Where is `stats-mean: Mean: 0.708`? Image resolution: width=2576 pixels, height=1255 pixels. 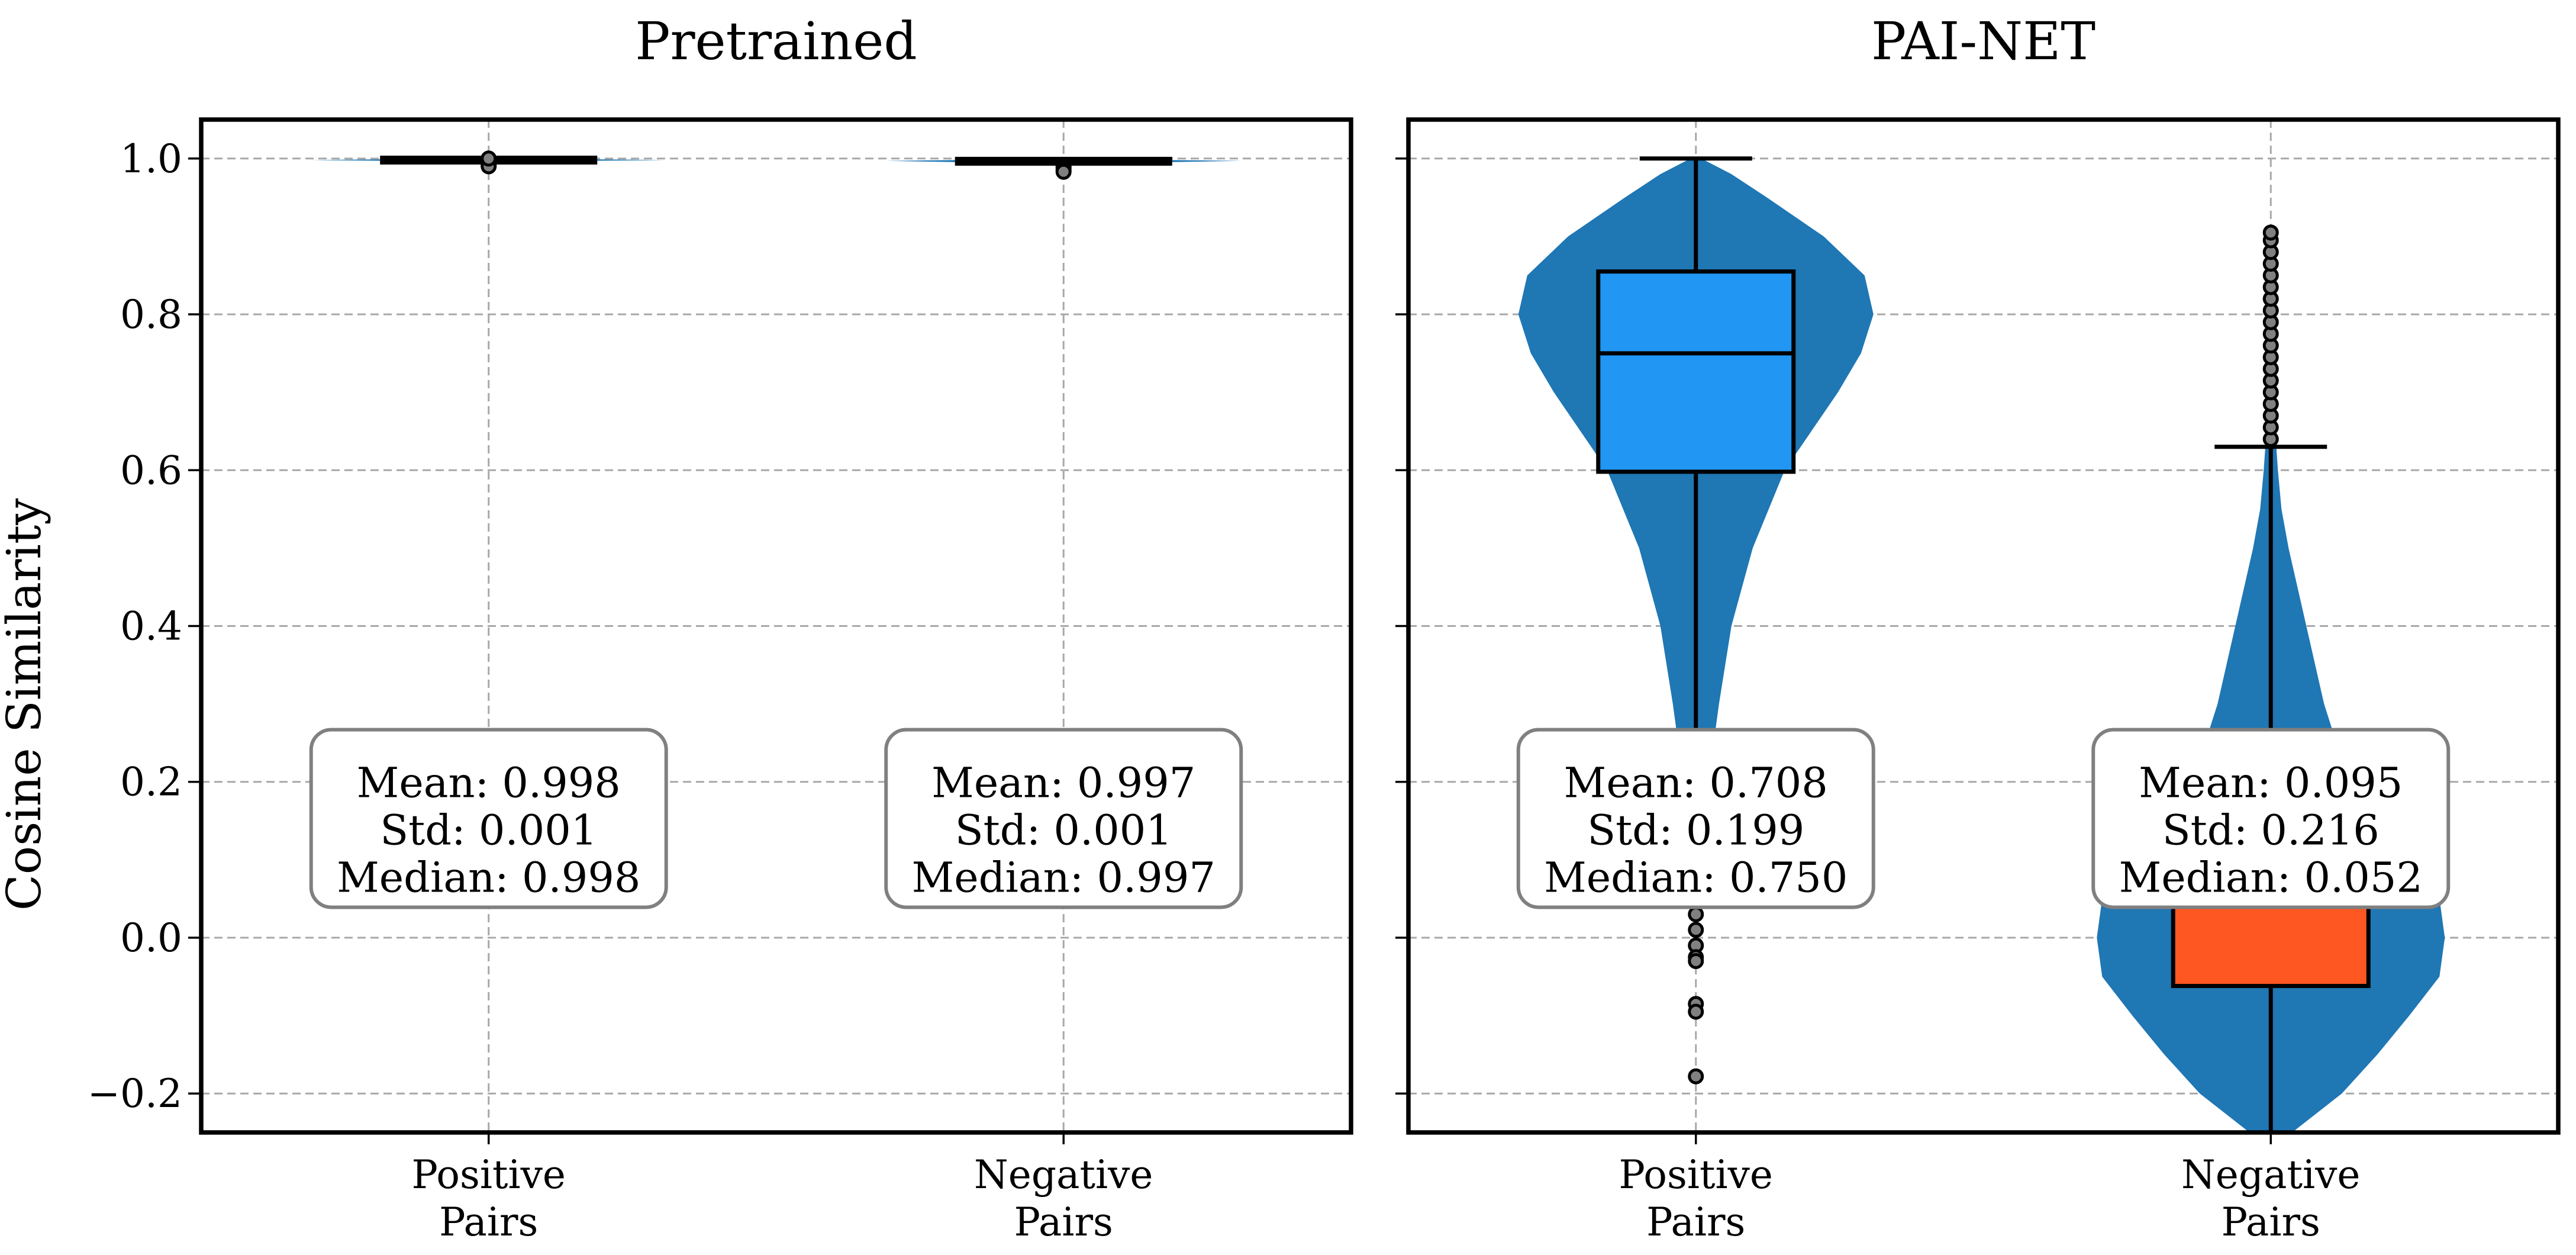
stats-mean: Mean: 0.708 is located at coordinates (1696, 783).